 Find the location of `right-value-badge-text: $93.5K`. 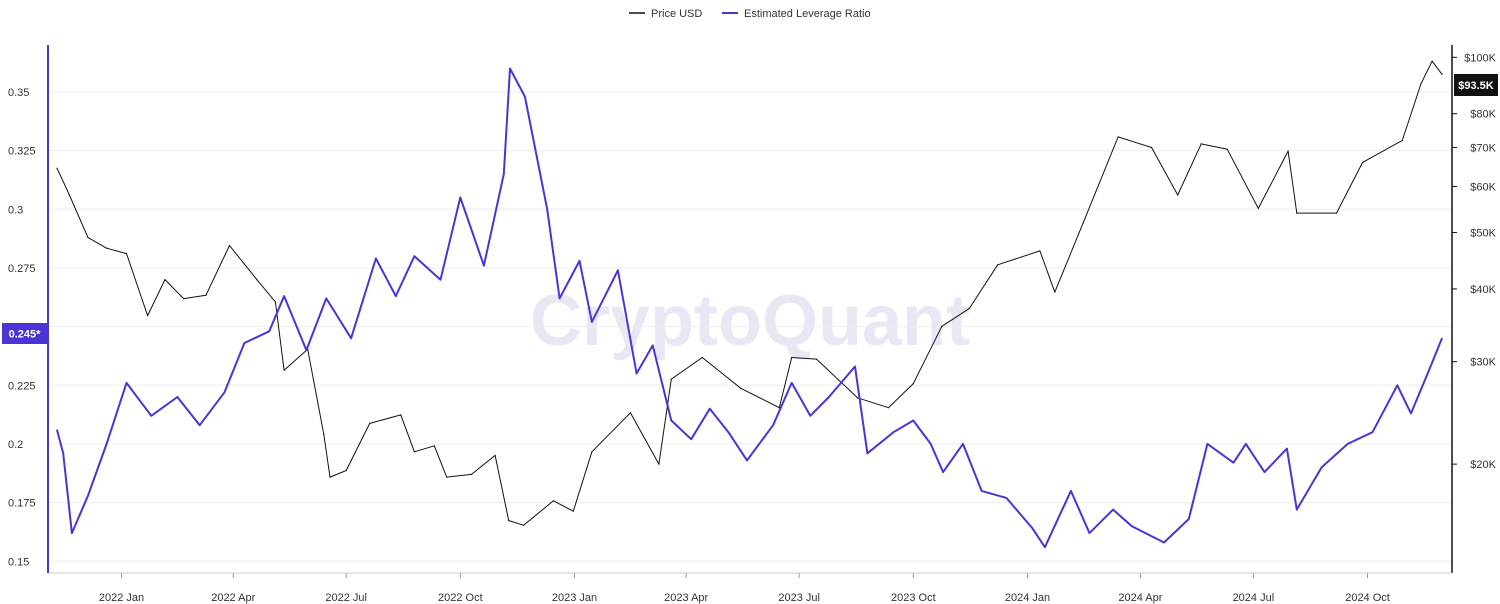

right-value-badge-text: $93.5K is located at coordinates (1476, 86).